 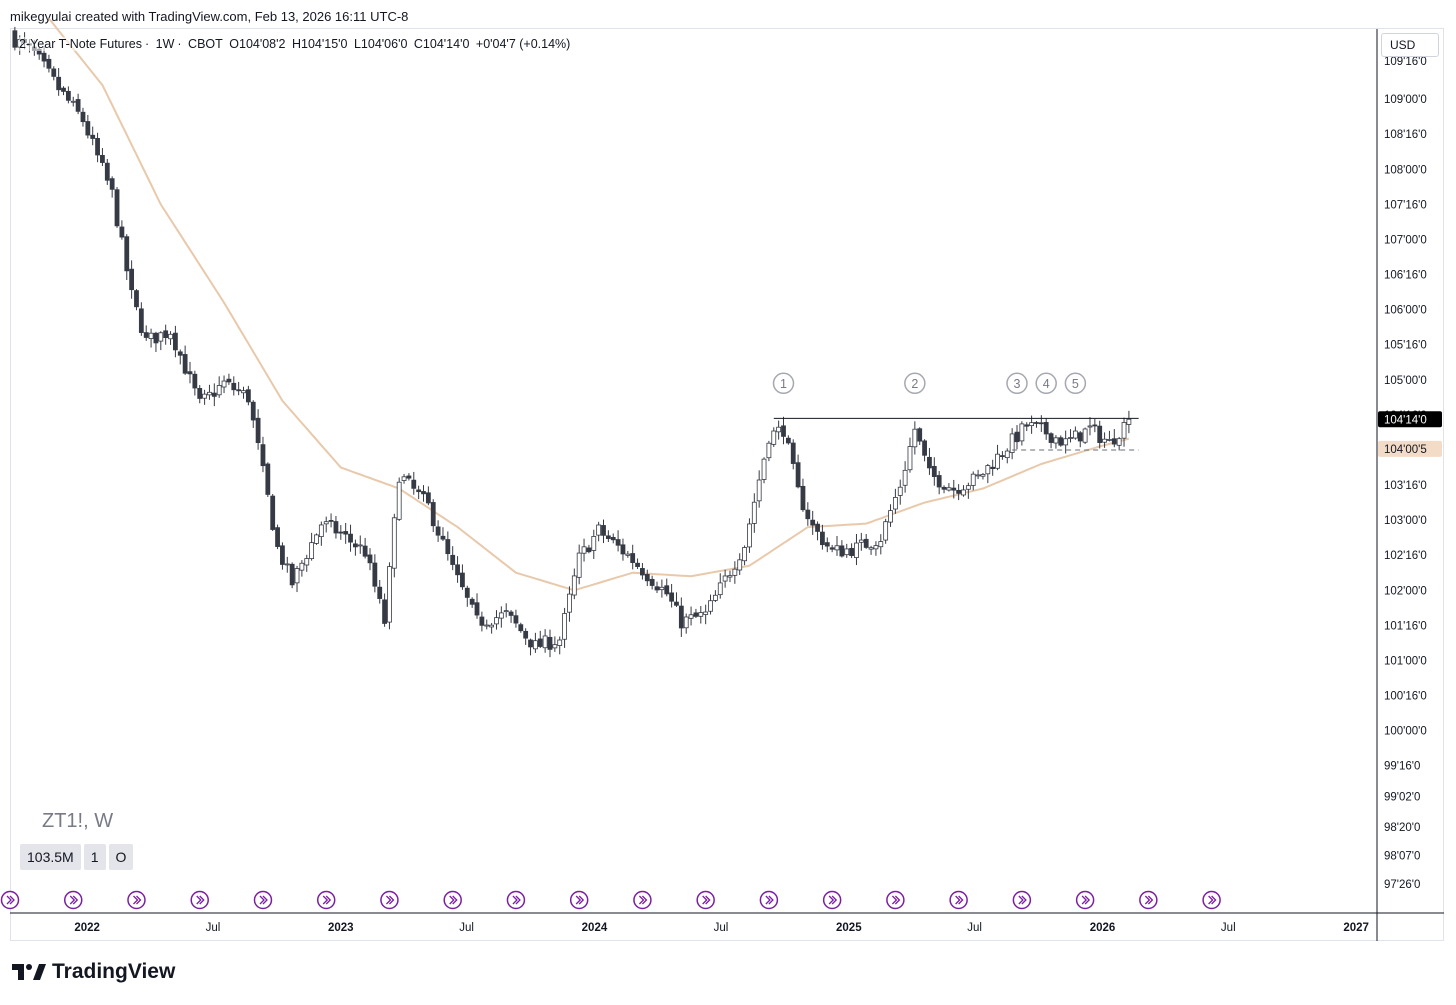 I want to click on symbol-interval: 1W, so click(x=165, y=44).